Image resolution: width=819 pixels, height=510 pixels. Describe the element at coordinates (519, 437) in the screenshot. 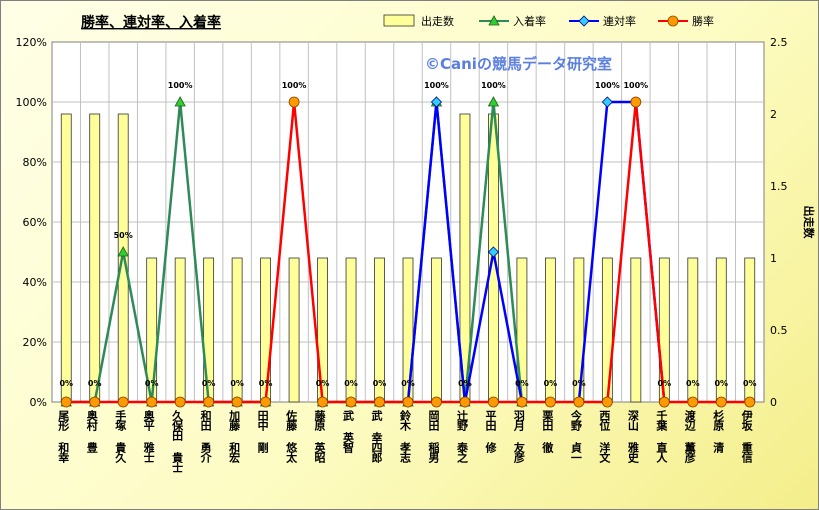

I see `category-label: 羽月 友彦` at that location.